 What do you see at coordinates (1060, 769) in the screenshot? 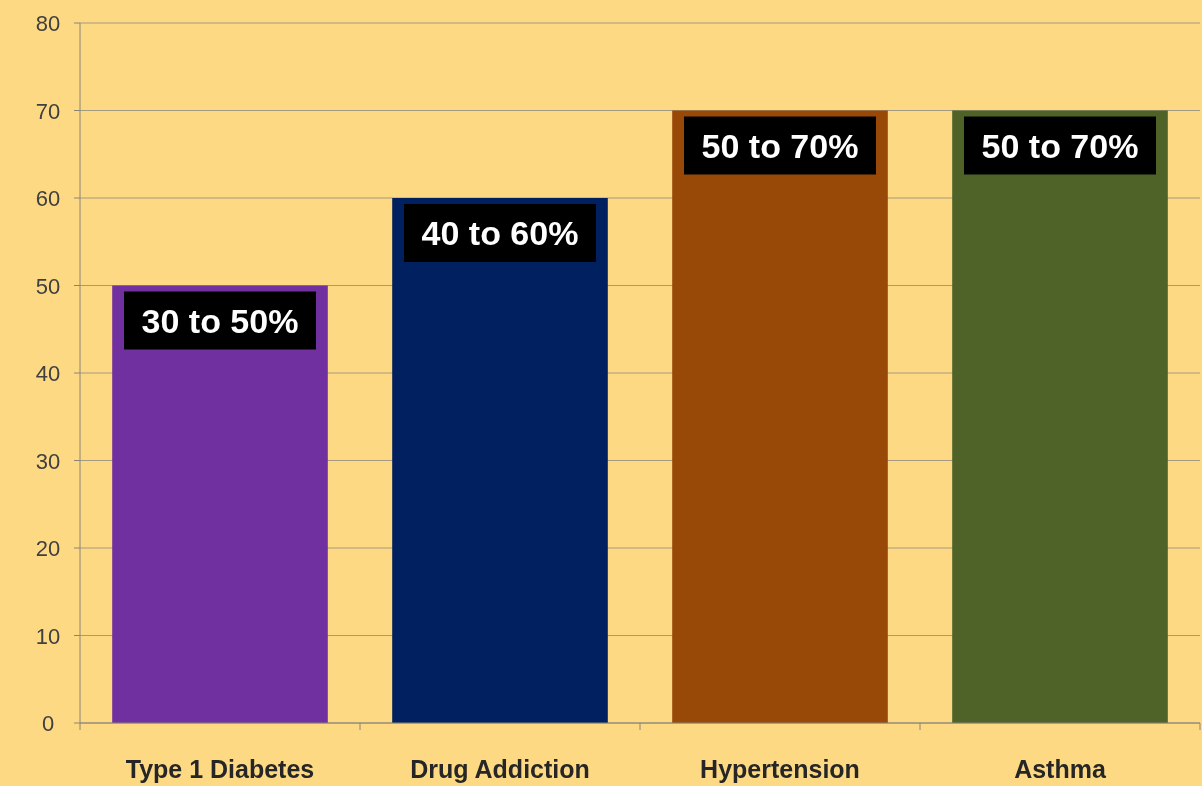
I see `x-tick-label: Asthma` at bounding box center [1060, 769].